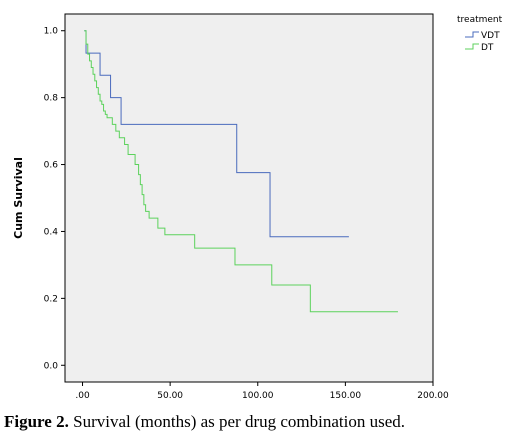 The image size is (512, 438). I want to click on legend: treatment VDT DT, so click(480, 34).